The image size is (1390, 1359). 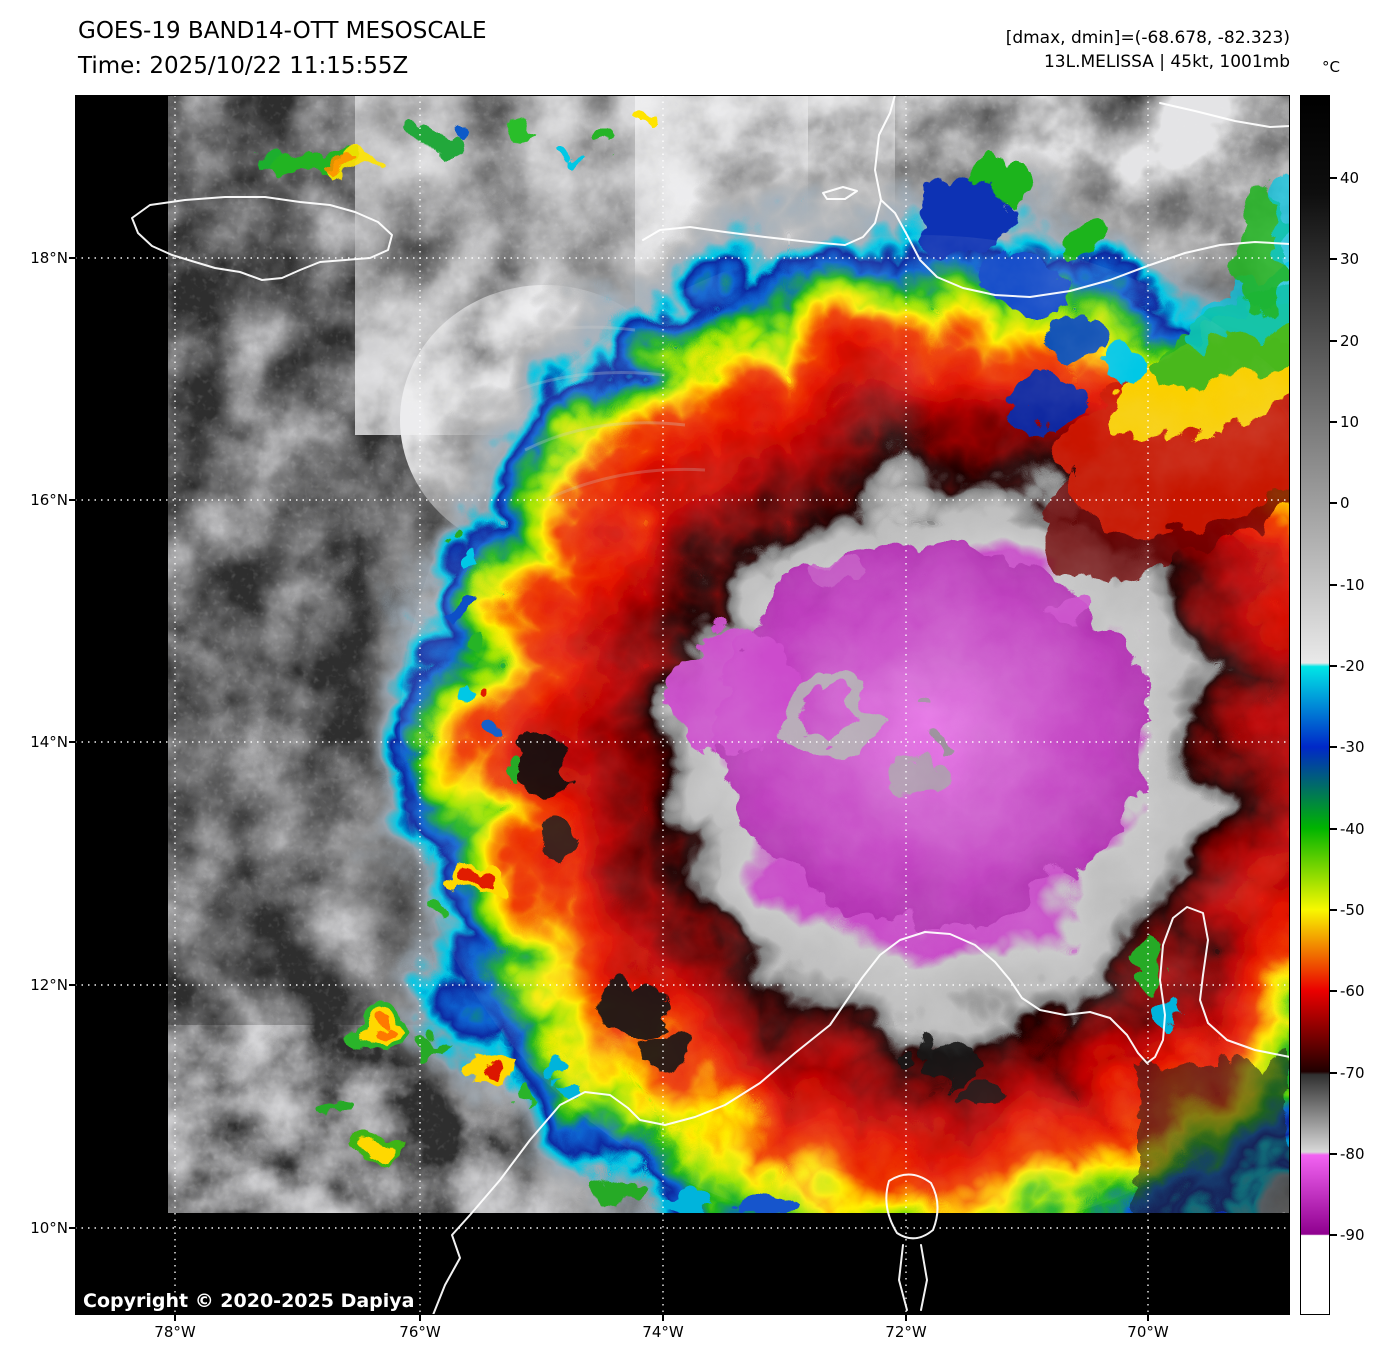 What do you see at coordinates (243, 66) in the screenshot?
I see `time-label: Time: 2025/10/22 11:15:55Z` at bounding box center [243, 66].